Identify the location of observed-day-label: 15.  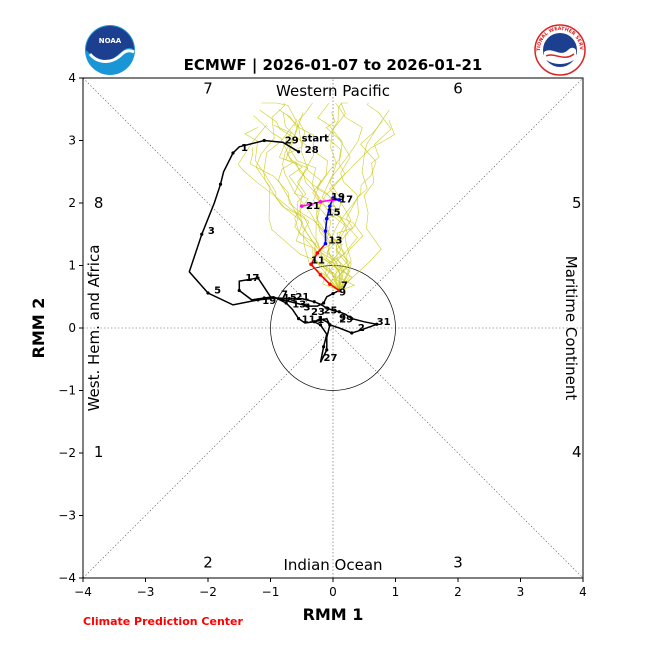
(290, 298).